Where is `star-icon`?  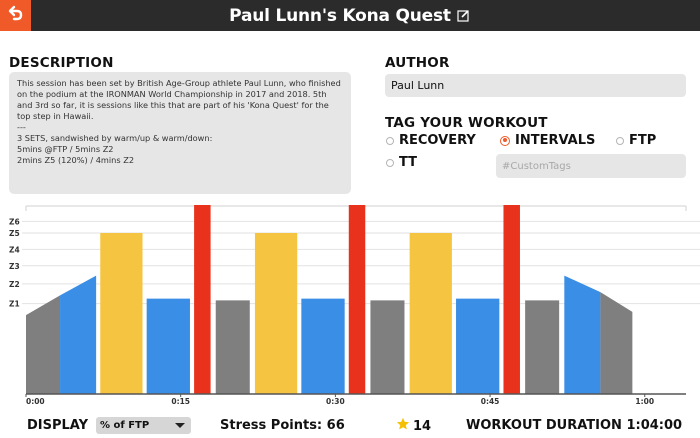
star-icon is located at coordinates (403, 426).